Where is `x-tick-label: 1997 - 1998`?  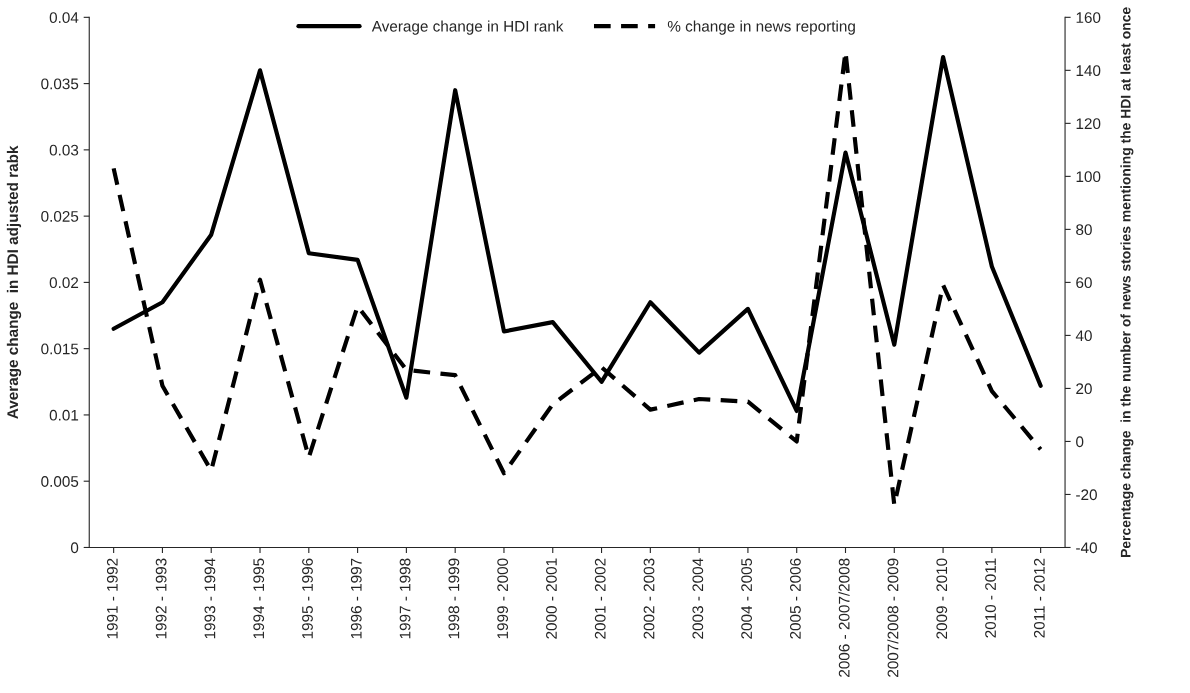 x-tick-label: 1997 - 1998 is located at coordinates (405, 598).